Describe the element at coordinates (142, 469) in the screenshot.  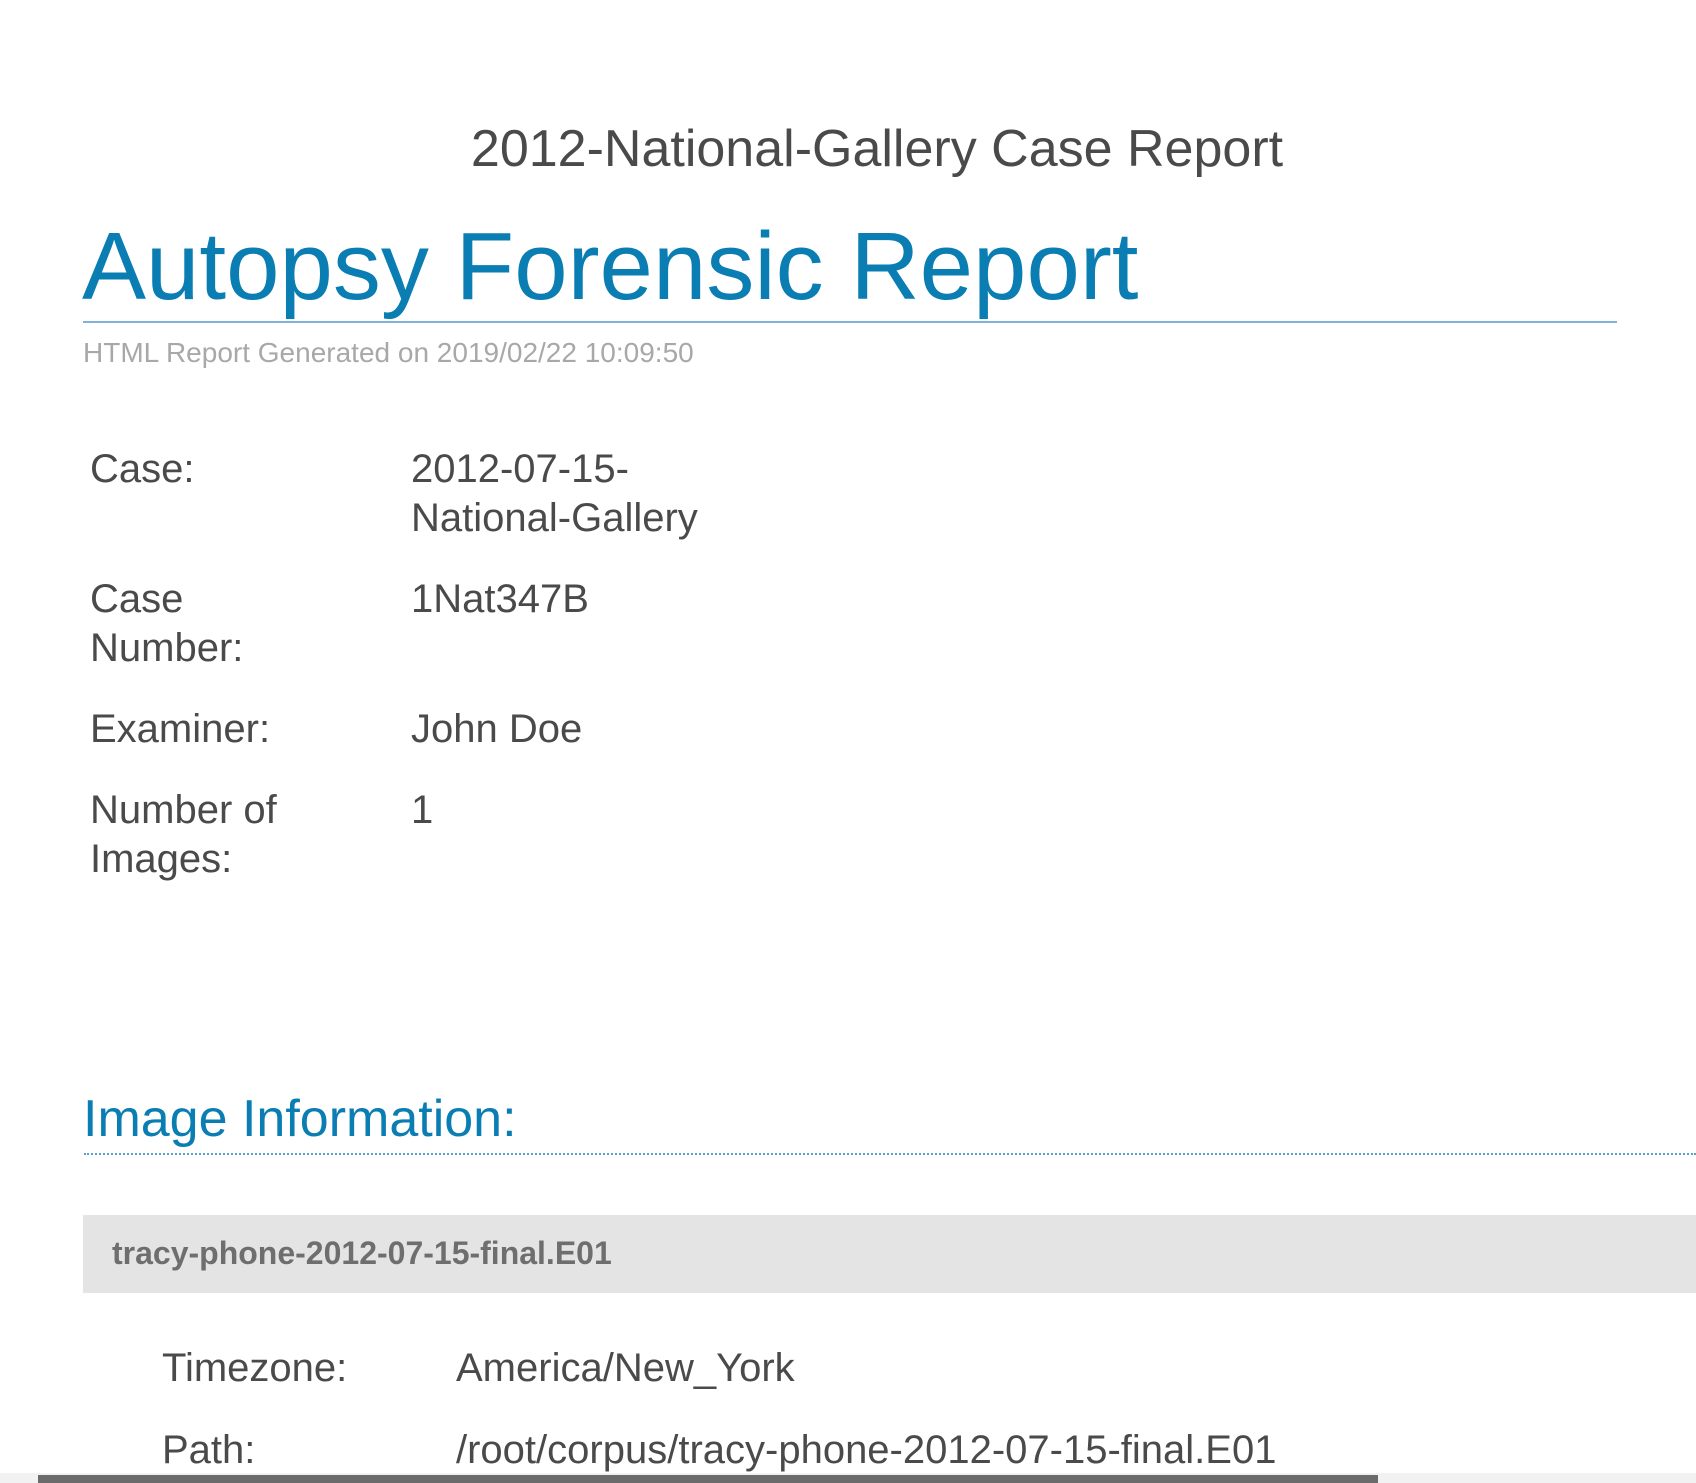
I see `case-info-label: Case:` at that location.